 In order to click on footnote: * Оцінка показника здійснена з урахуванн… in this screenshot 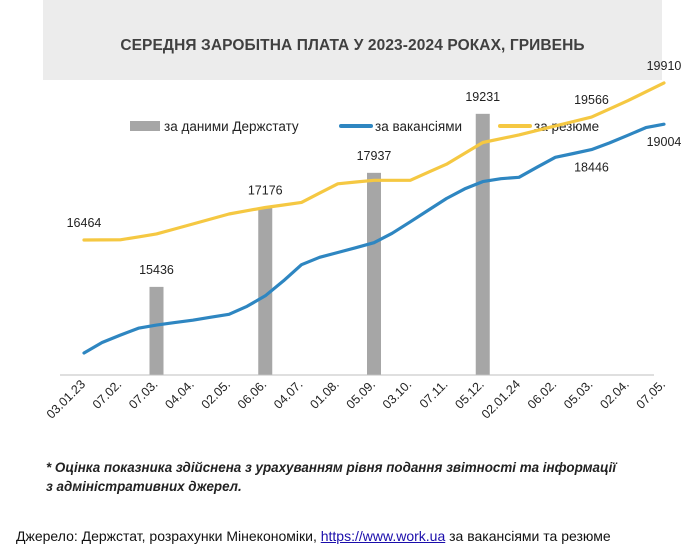, I will do `click(356, 477)`.